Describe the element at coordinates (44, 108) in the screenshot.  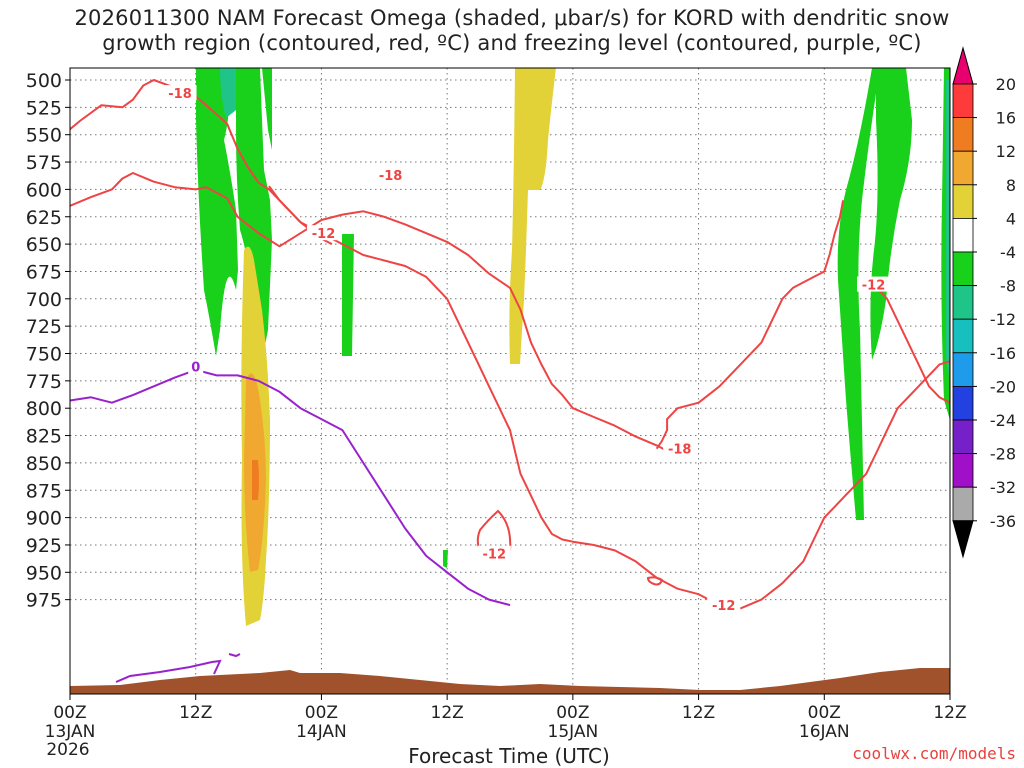
I see `y-tick-label: 525` at that location.